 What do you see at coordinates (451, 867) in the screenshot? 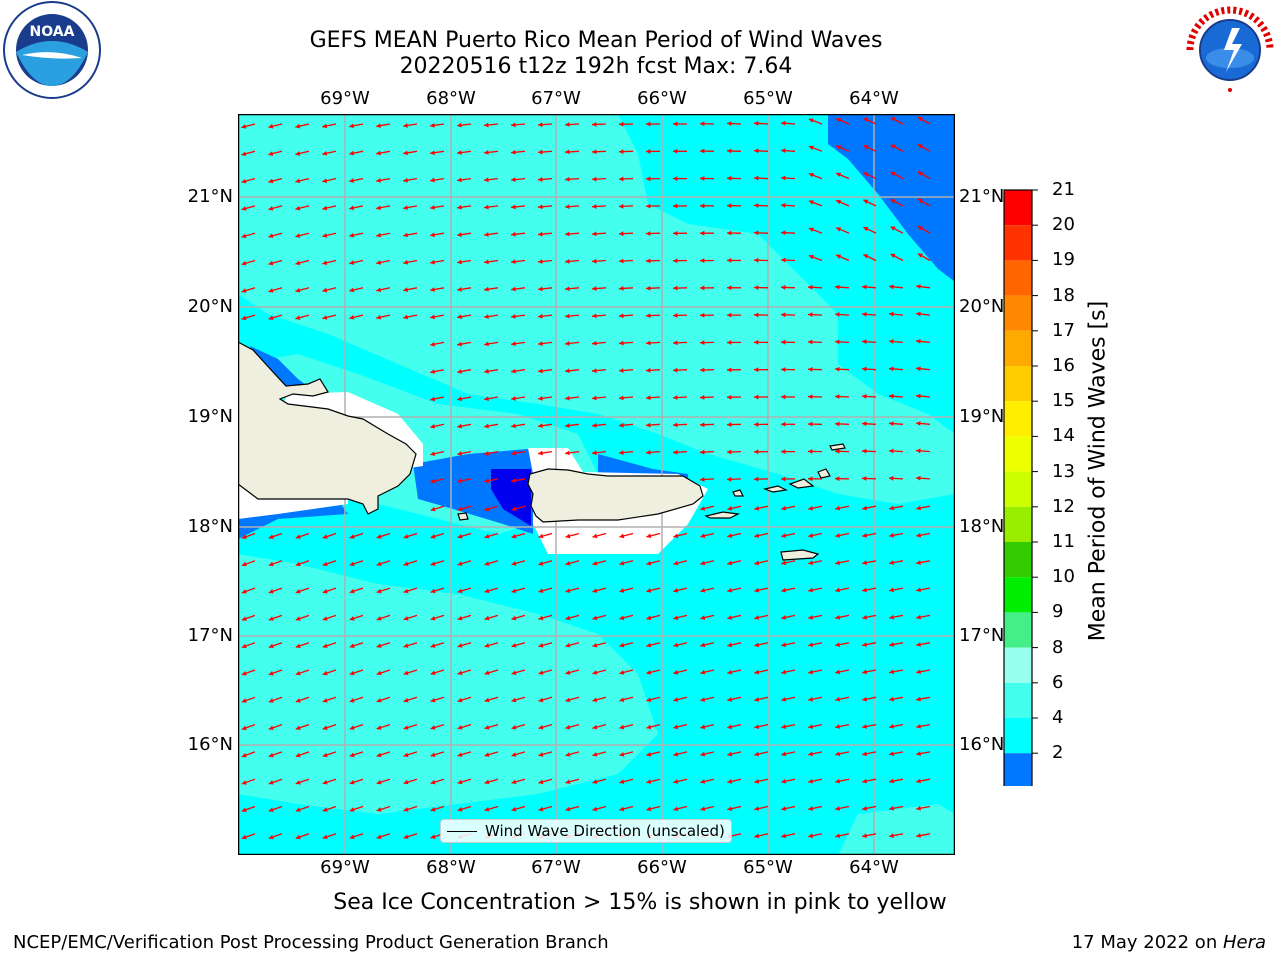
I see `lon-label-bottom: 68°W` at bounding box center [451, 867].